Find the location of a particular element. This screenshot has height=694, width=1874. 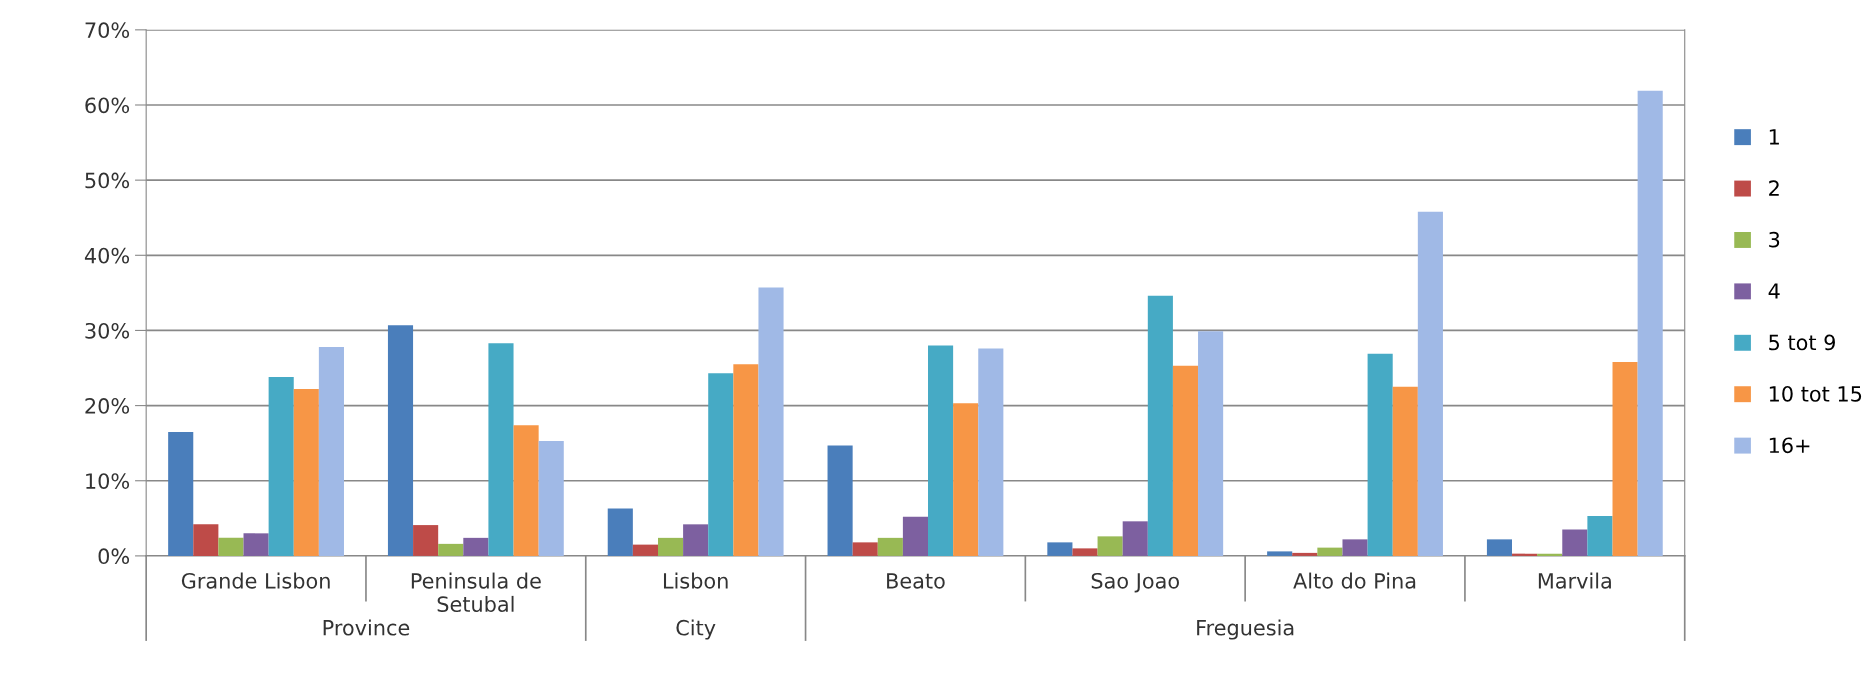

legend-label: 10 tot 15 is located at coordinates (1815, 393).